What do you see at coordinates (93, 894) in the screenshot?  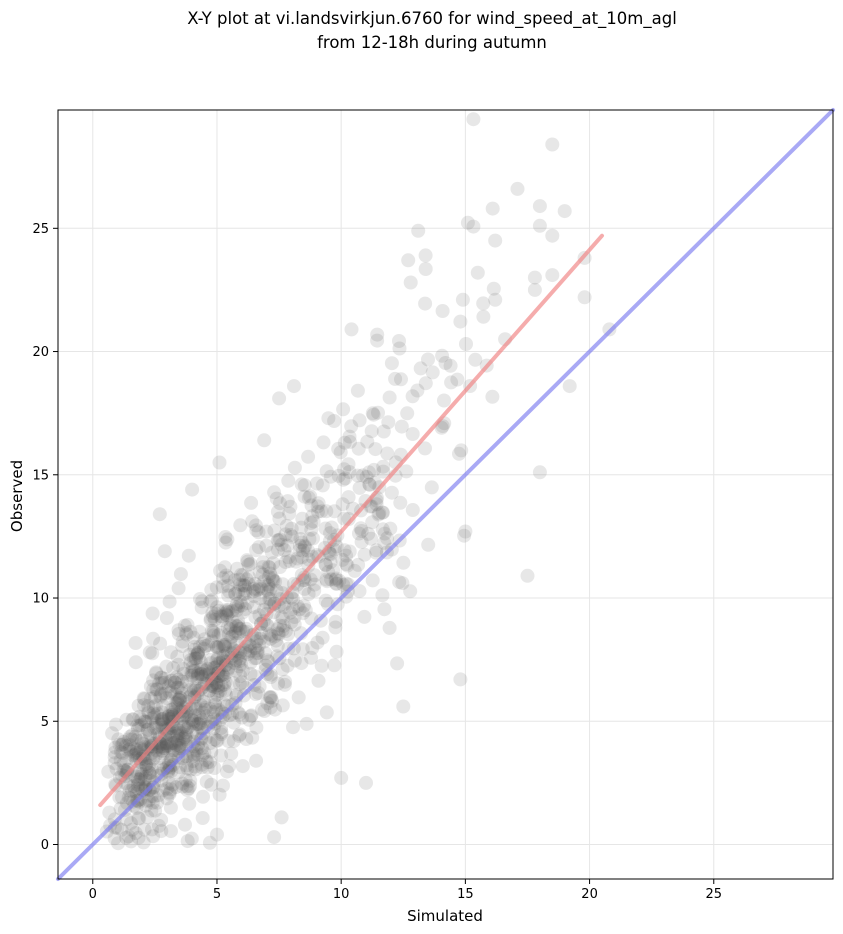 I see `x-tick-label: 0` at bounding box center [93, 894].